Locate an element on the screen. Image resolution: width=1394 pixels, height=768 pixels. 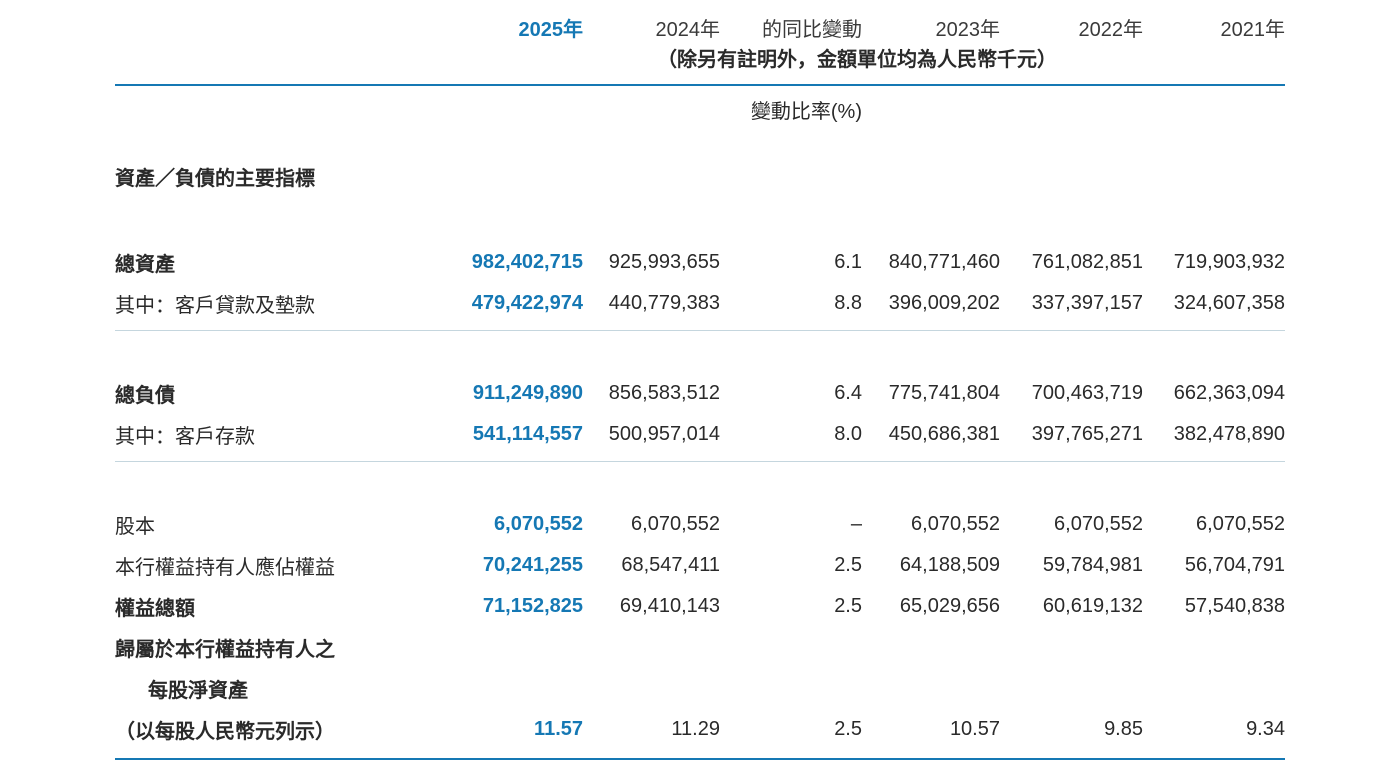
row-label: 股本 is located at coordinates (135, 527).